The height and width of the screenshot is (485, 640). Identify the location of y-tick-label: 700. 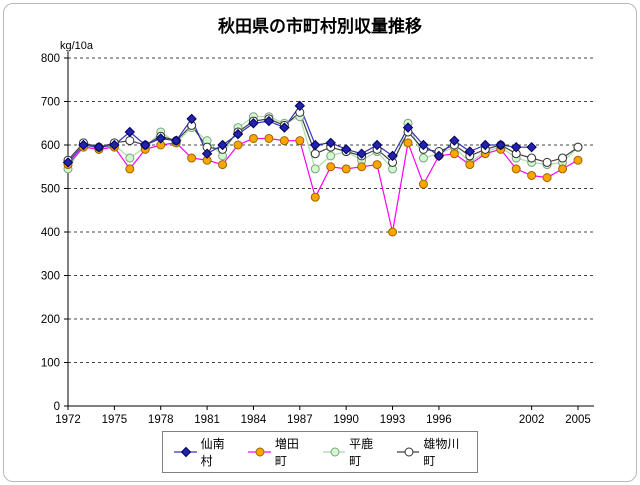
(50, 103).